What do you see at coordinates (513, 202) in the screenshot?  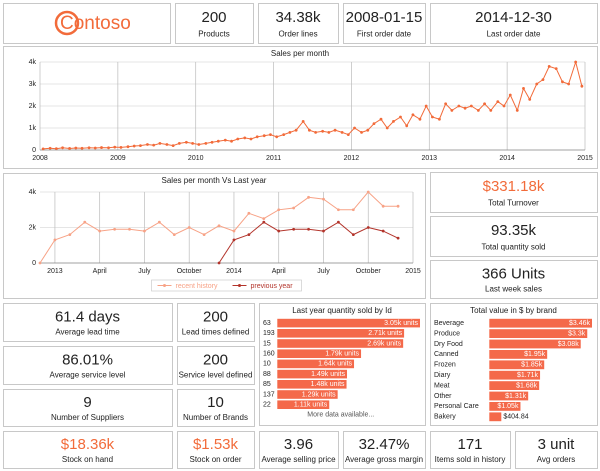 I see `kpi-label: Total Turnover` at bounding box center [513, 202].